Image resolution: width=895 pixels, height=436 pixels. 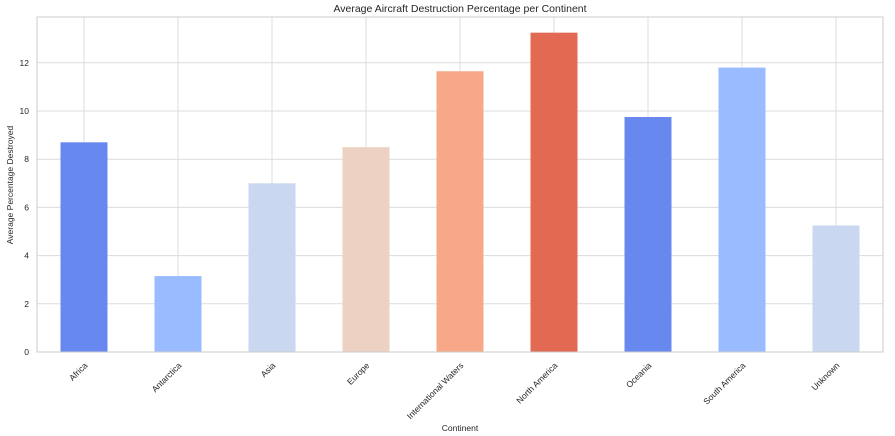 What do you see at coordinates (178, 314) in the screenshot?
I see `bar-antarctica` at bounding box center [178, 314].